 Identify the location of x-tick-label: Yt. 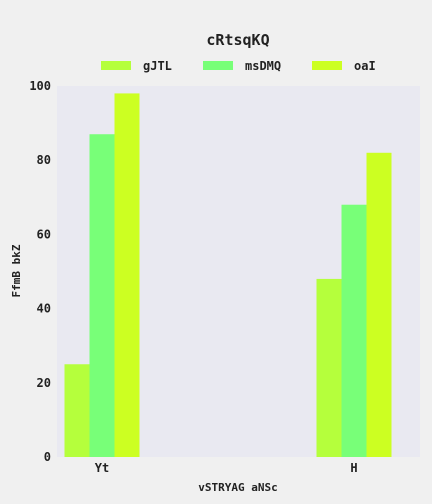
(102, 468).